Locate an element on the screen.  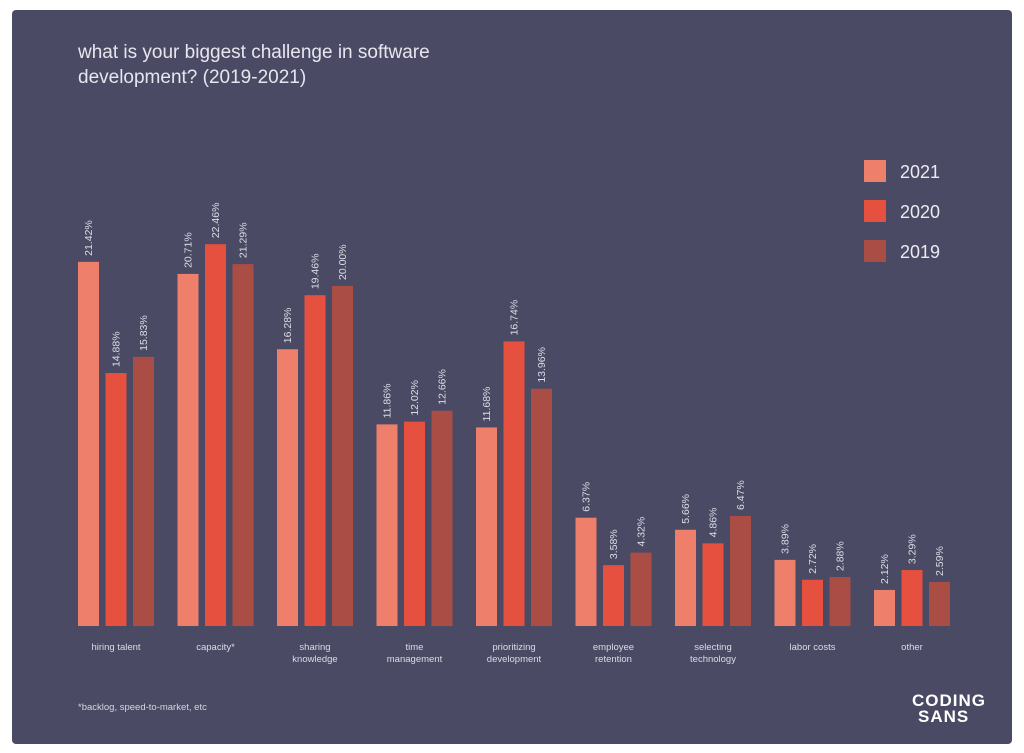
value-label-2019-4: 13.96% is located at coordinates (542, 365).